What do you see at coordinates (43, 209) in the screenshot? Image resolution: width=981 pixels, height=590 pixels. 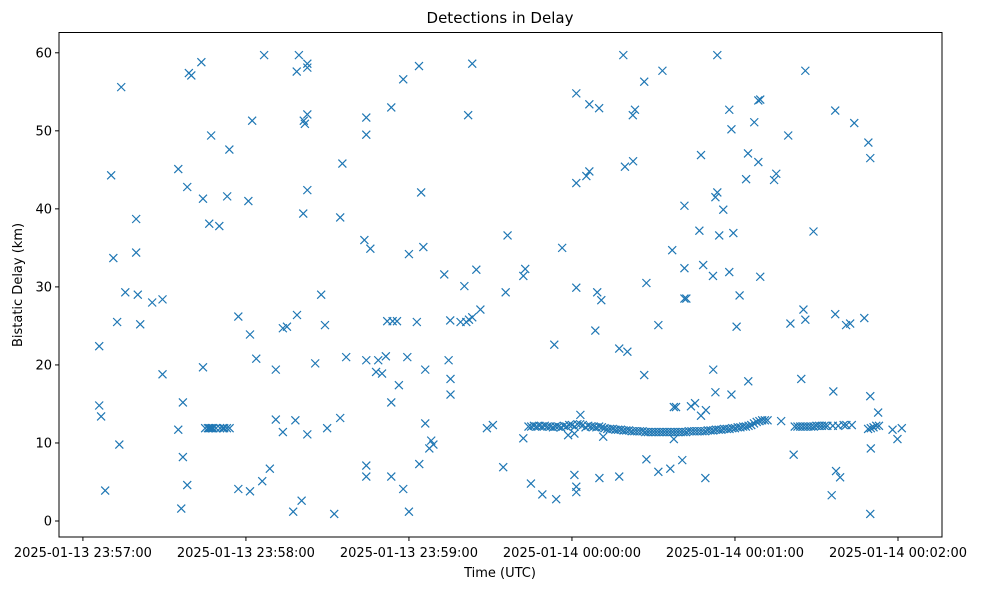 I see `y-tick-label: 40` at bounding box center [43, 209].